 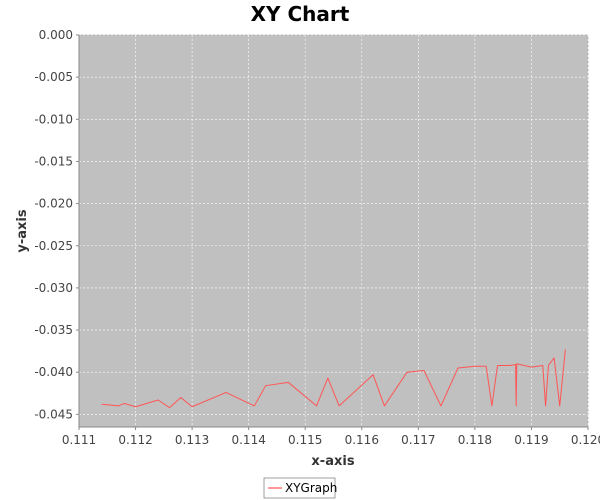 What do you see at coordinates (248, 440) in the screenshot?
I see `x-tick-label: 0.114` at bounding box center [248, 440].